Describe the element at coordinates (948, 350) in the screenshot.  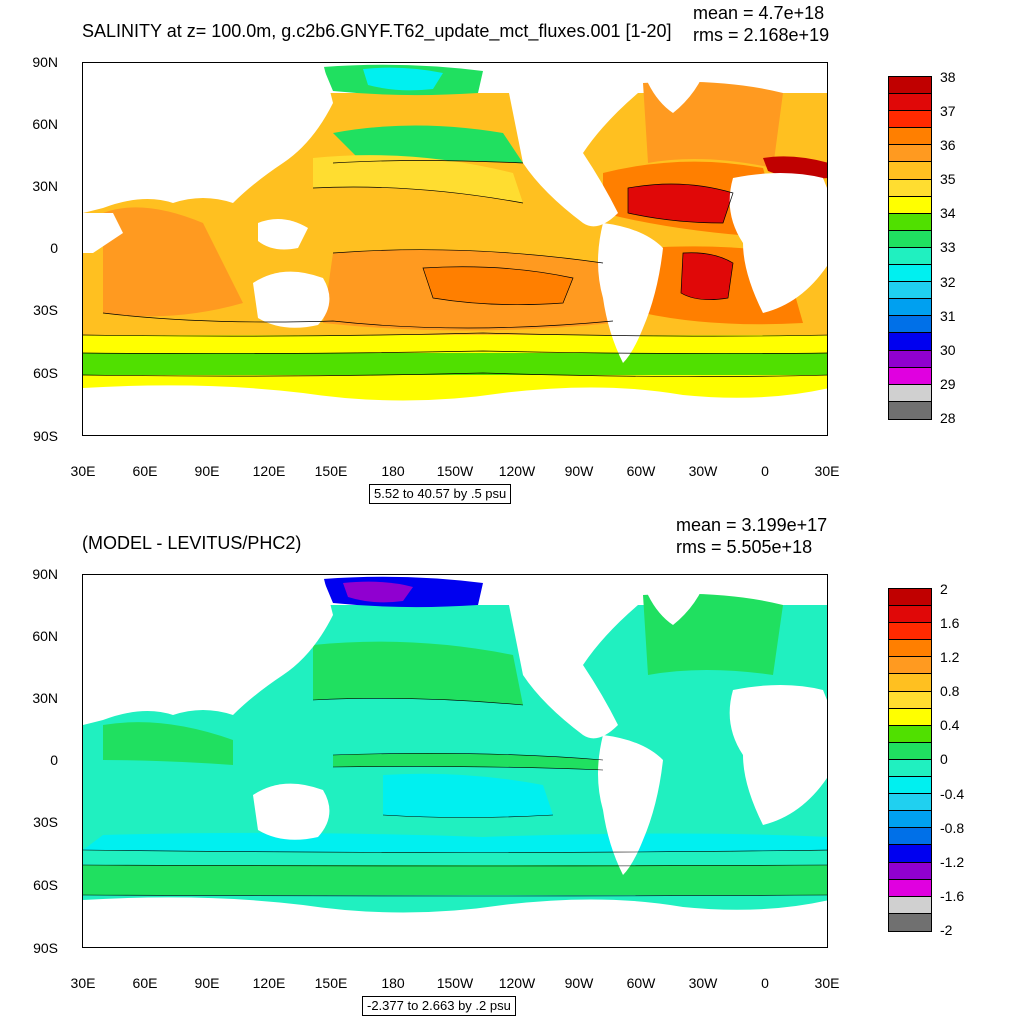
I see `colorbar-label: 30` at that location.